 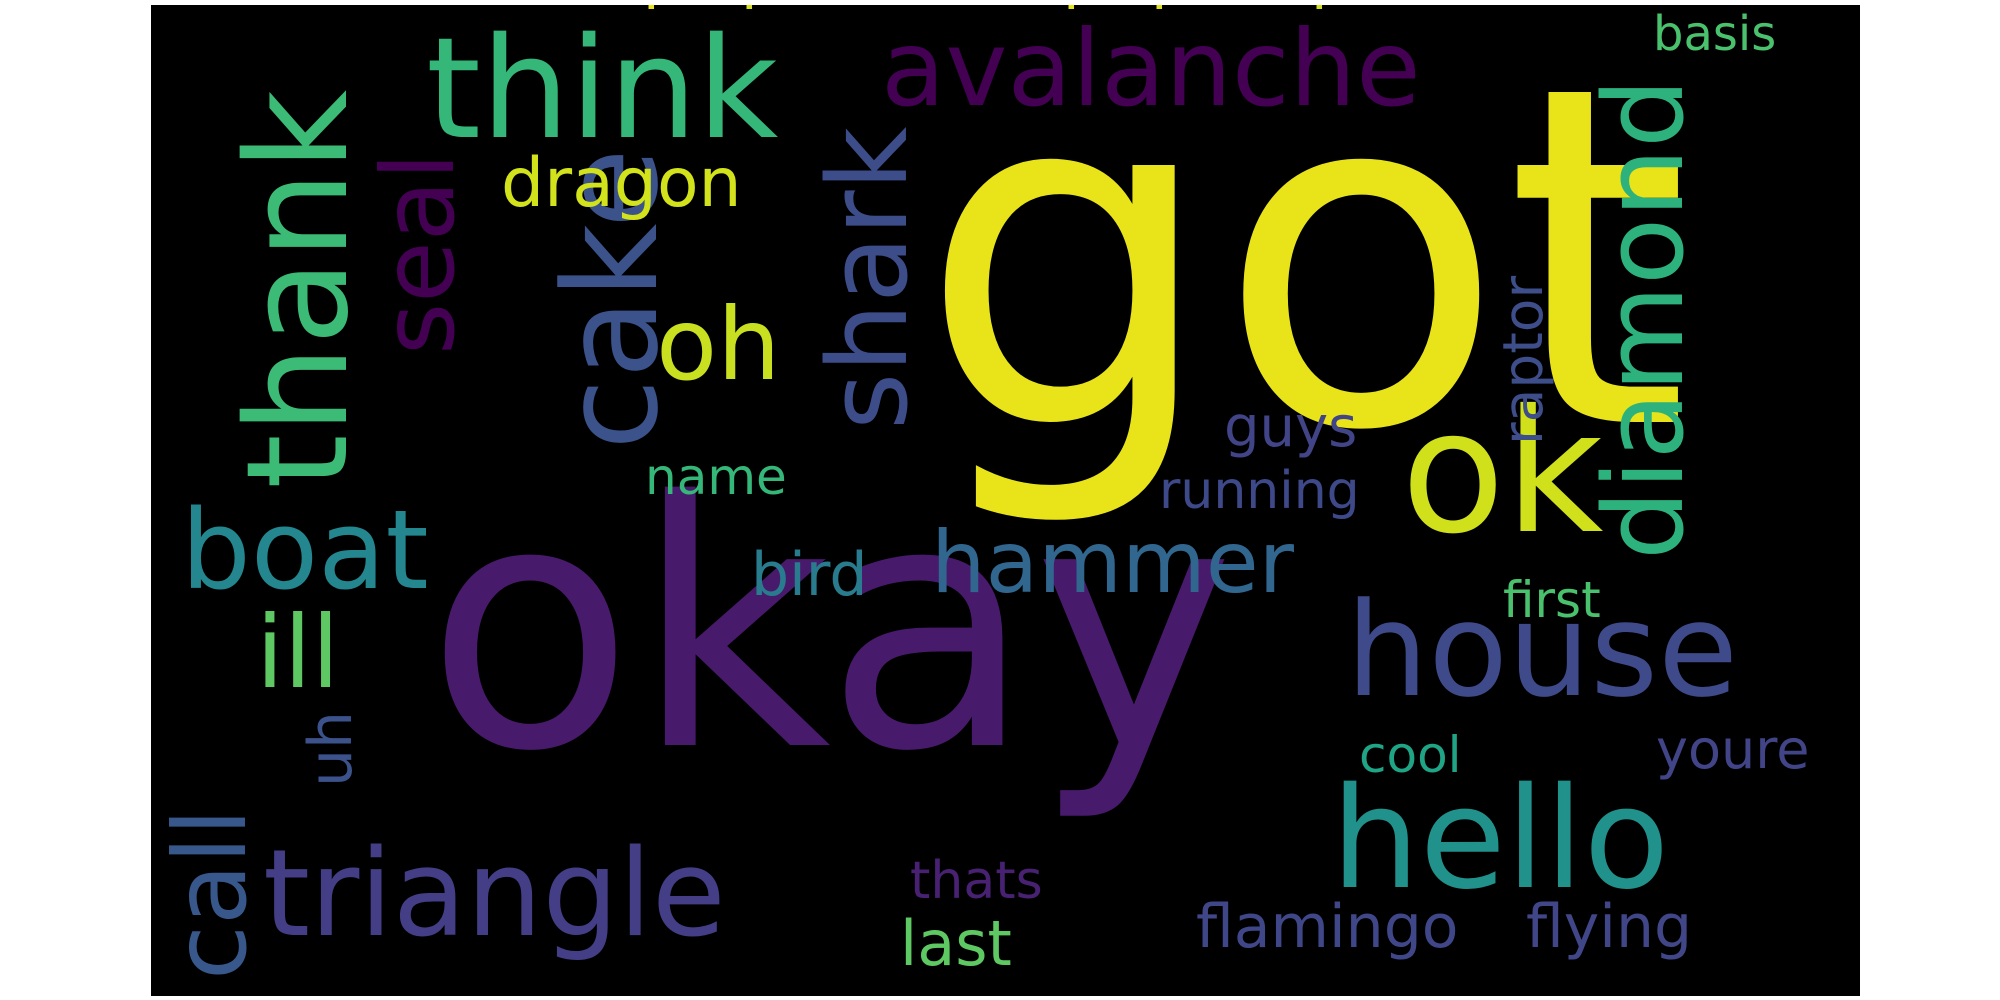 I want to click on word-fragment-top-5: I, so click(x=1319, y=12).